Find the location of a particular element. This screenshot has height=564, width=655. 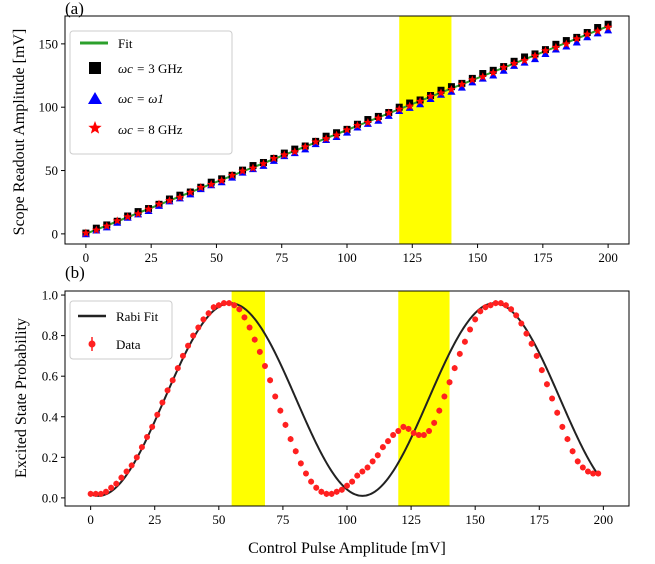

x-tick-label: 0 is located at coordinates (90, 519).